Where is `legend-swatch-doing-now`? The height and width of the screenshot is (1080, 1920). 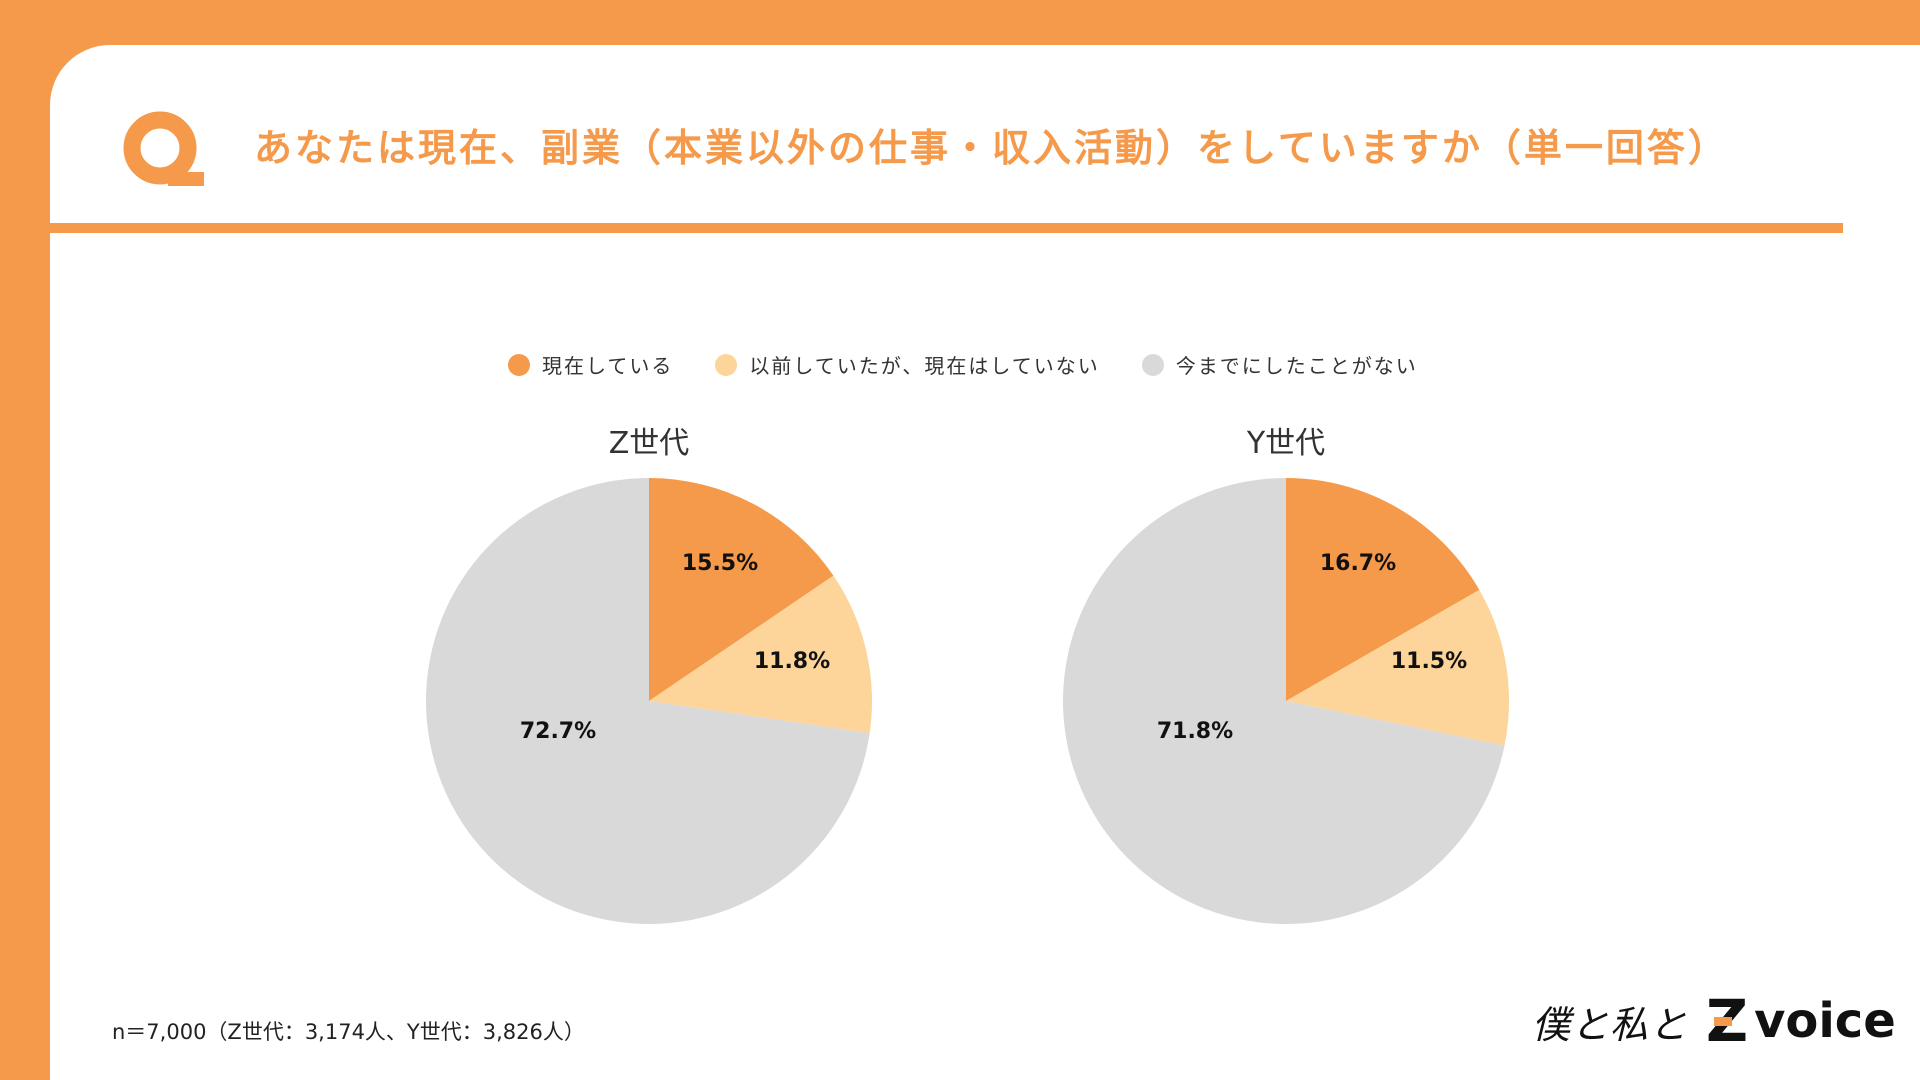 legend-swatch-doing-now is located at coordinates (519, 364).